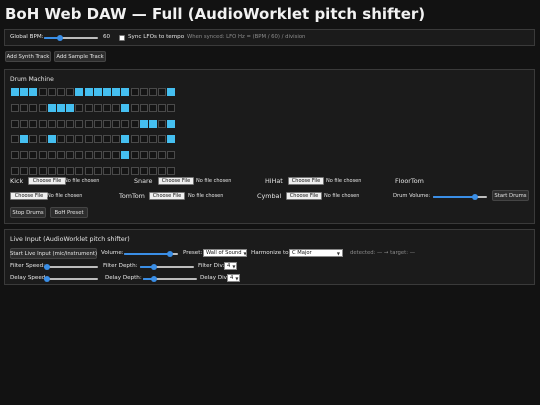 Image resolution: width=540 pixels, height=405 pixels. What do you see at coordinates (69, 212) in the screenshot?
I see `boh-preset-button: BoH Preset` at bounding box center [69, 212].